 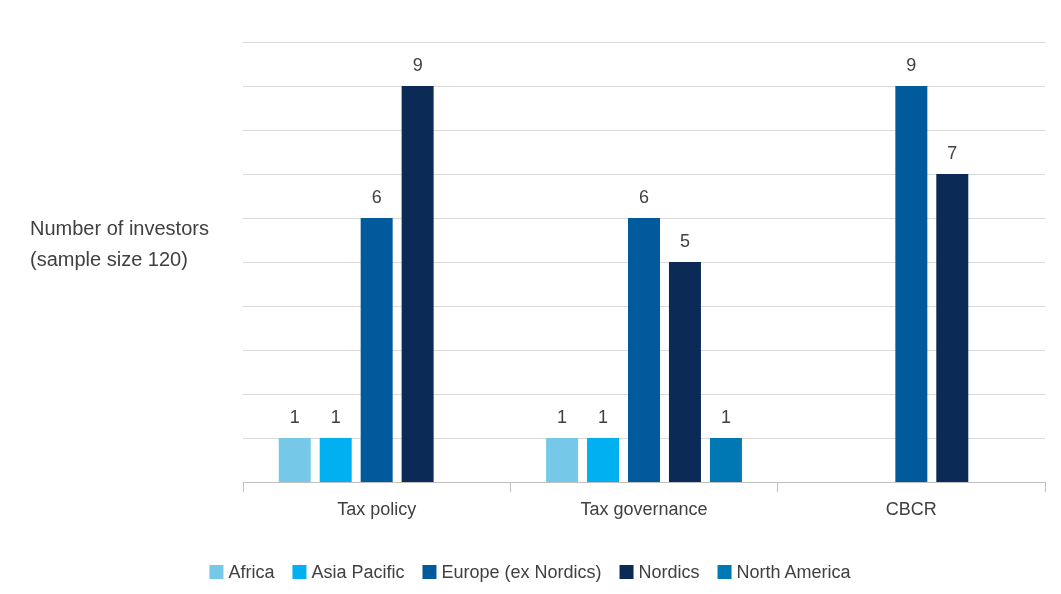 What do you see at coordinates (377, 509) in the screenshot?
I see `x-tick-label: Tax policy` at bounding box center [377, 509].